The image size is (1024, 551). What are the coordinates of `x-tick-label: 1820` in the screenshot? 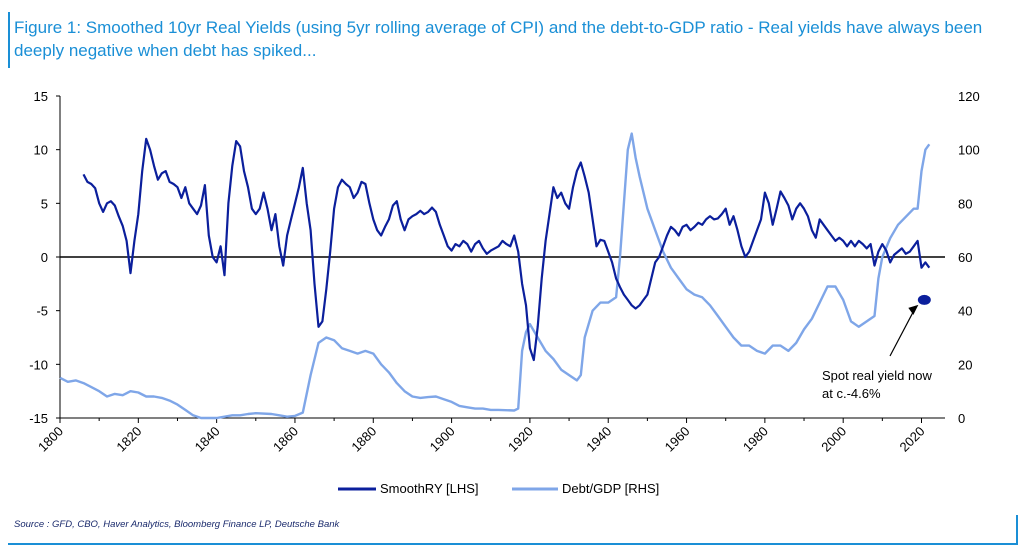 It's located at (128, 439).